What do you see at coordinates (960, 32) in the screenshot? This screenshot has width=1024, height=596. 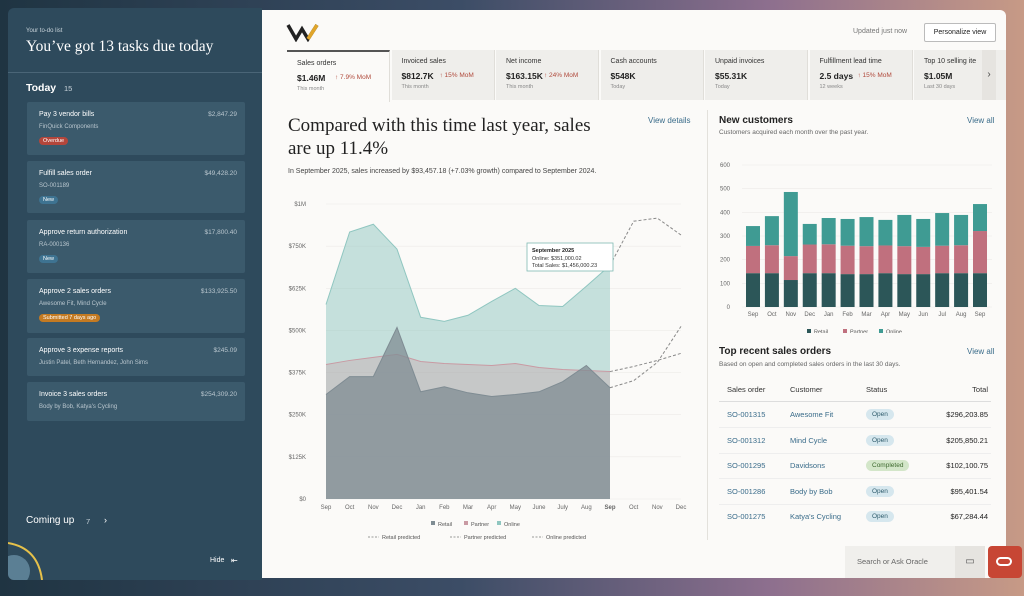 I see `personalize-button: Personalize view` at bounding box center [960, 32].